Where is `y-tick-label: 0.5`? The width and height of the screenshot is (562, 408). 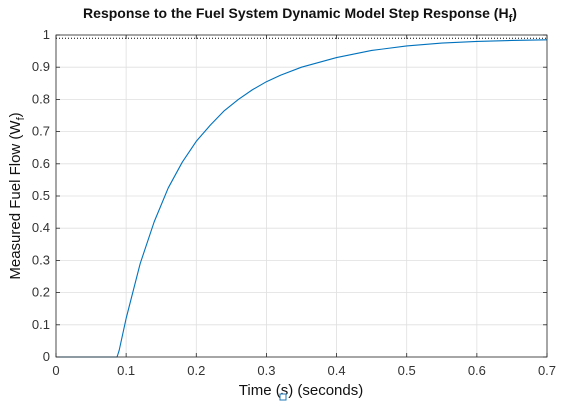
y-tick-label: 0.5 is located at coordinates (41, 195).